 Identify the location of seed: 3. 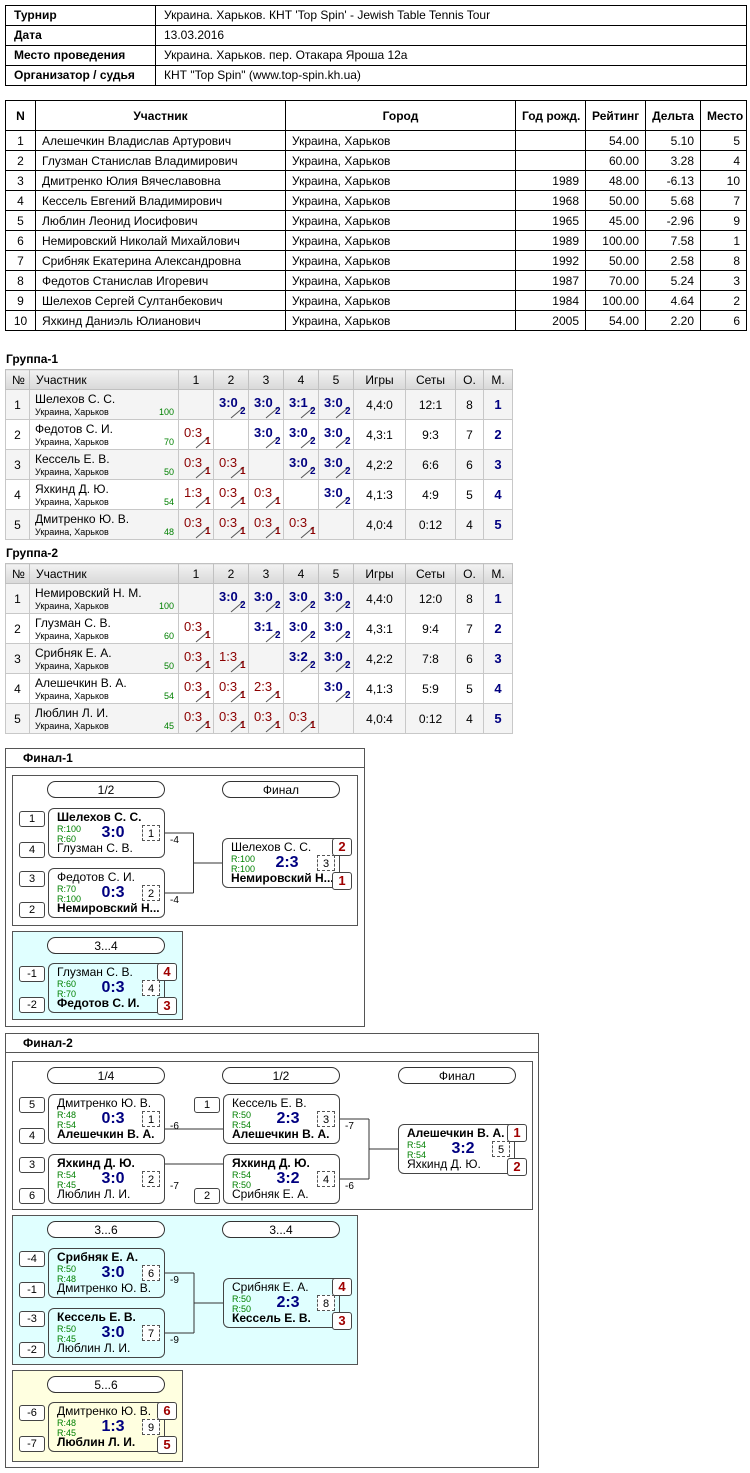
(32, 879).